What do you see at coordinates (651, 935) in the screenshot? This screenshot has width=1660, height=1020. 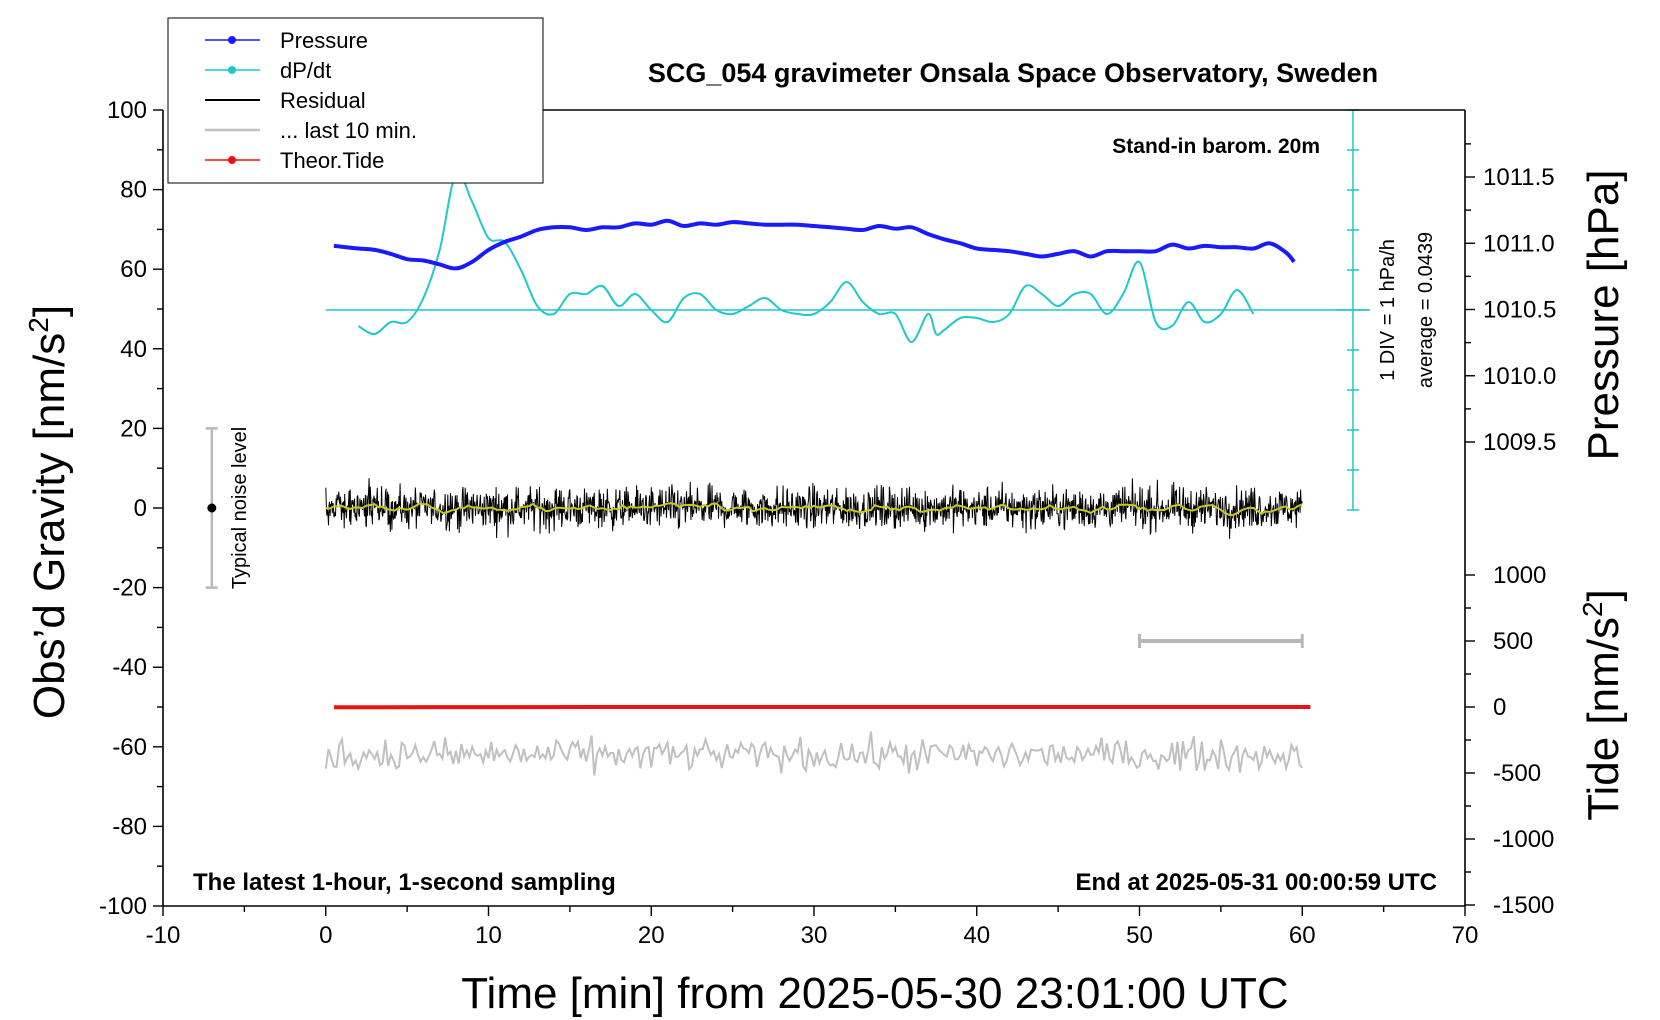 I see `x-tick-label: 20` at bounding box center [651, 935].